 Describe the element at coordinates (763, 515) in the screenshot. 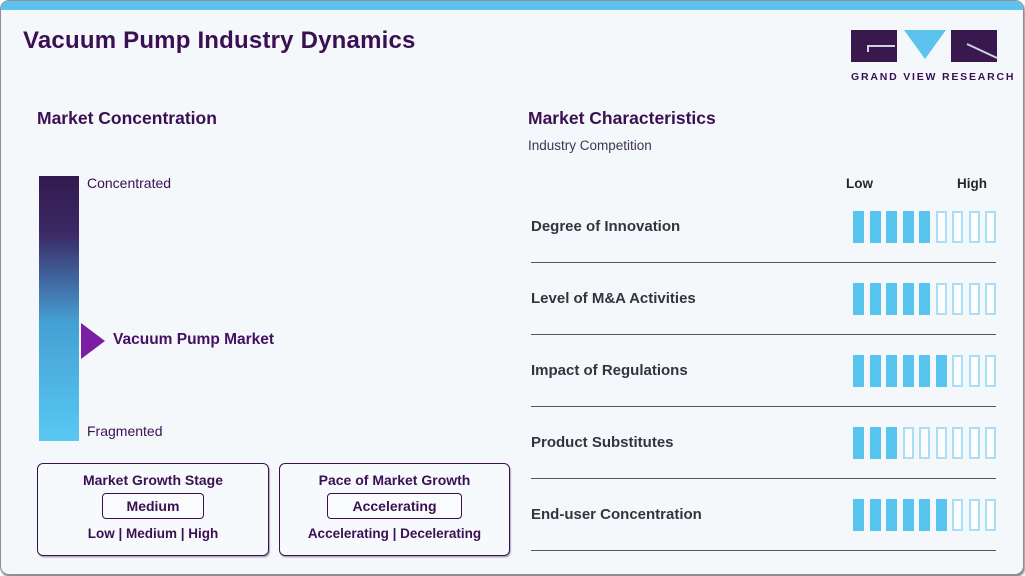

I see `characteristic-row: End-user Concentration` at that location.